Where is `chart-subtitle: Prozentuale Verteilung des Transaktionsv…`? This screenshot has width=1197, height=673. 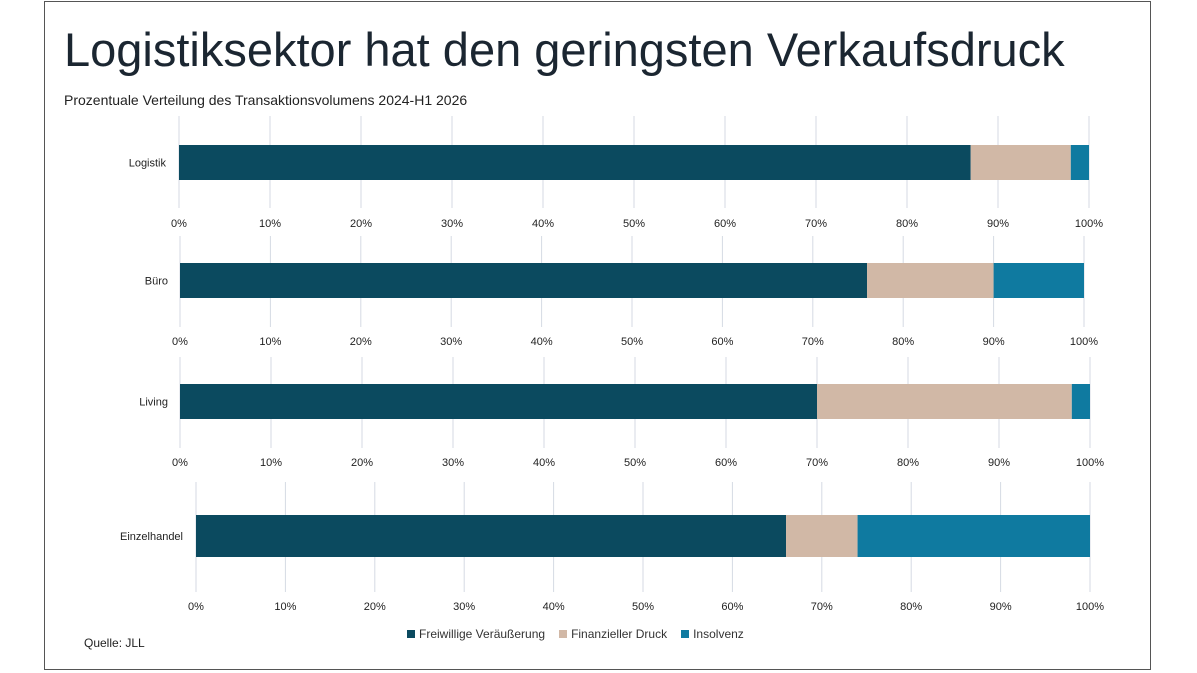
chart-subtitle: Prozentuale Verteilung des Transaktionsv… is located at coordinates (266, 100).